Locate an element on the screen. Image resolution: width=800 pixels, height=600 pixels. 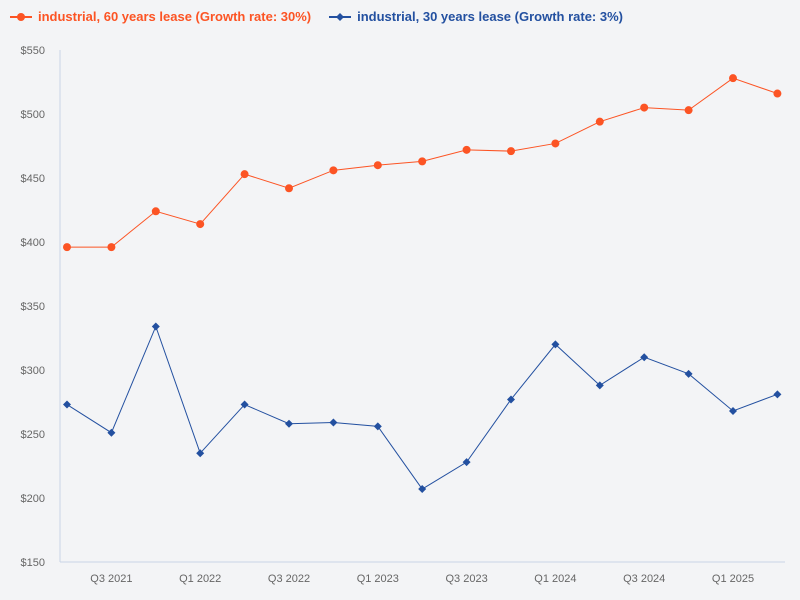
x-tick-label: Q3 2022 is located at coordinates (289, 579).